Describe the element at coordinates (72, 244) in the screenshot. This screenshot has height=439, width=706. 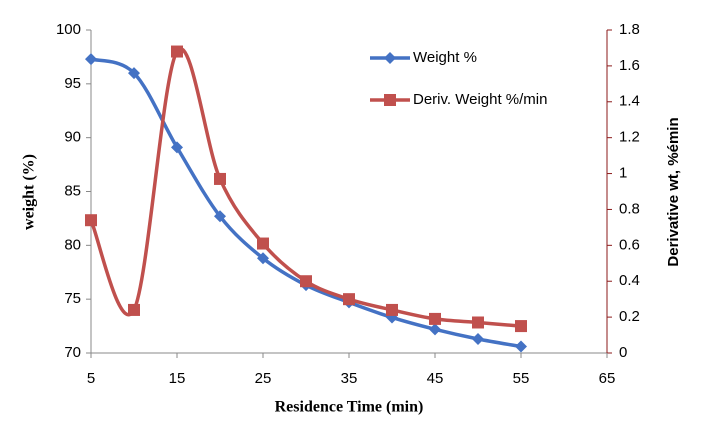
I see `y-tick-label: 80` at that location.